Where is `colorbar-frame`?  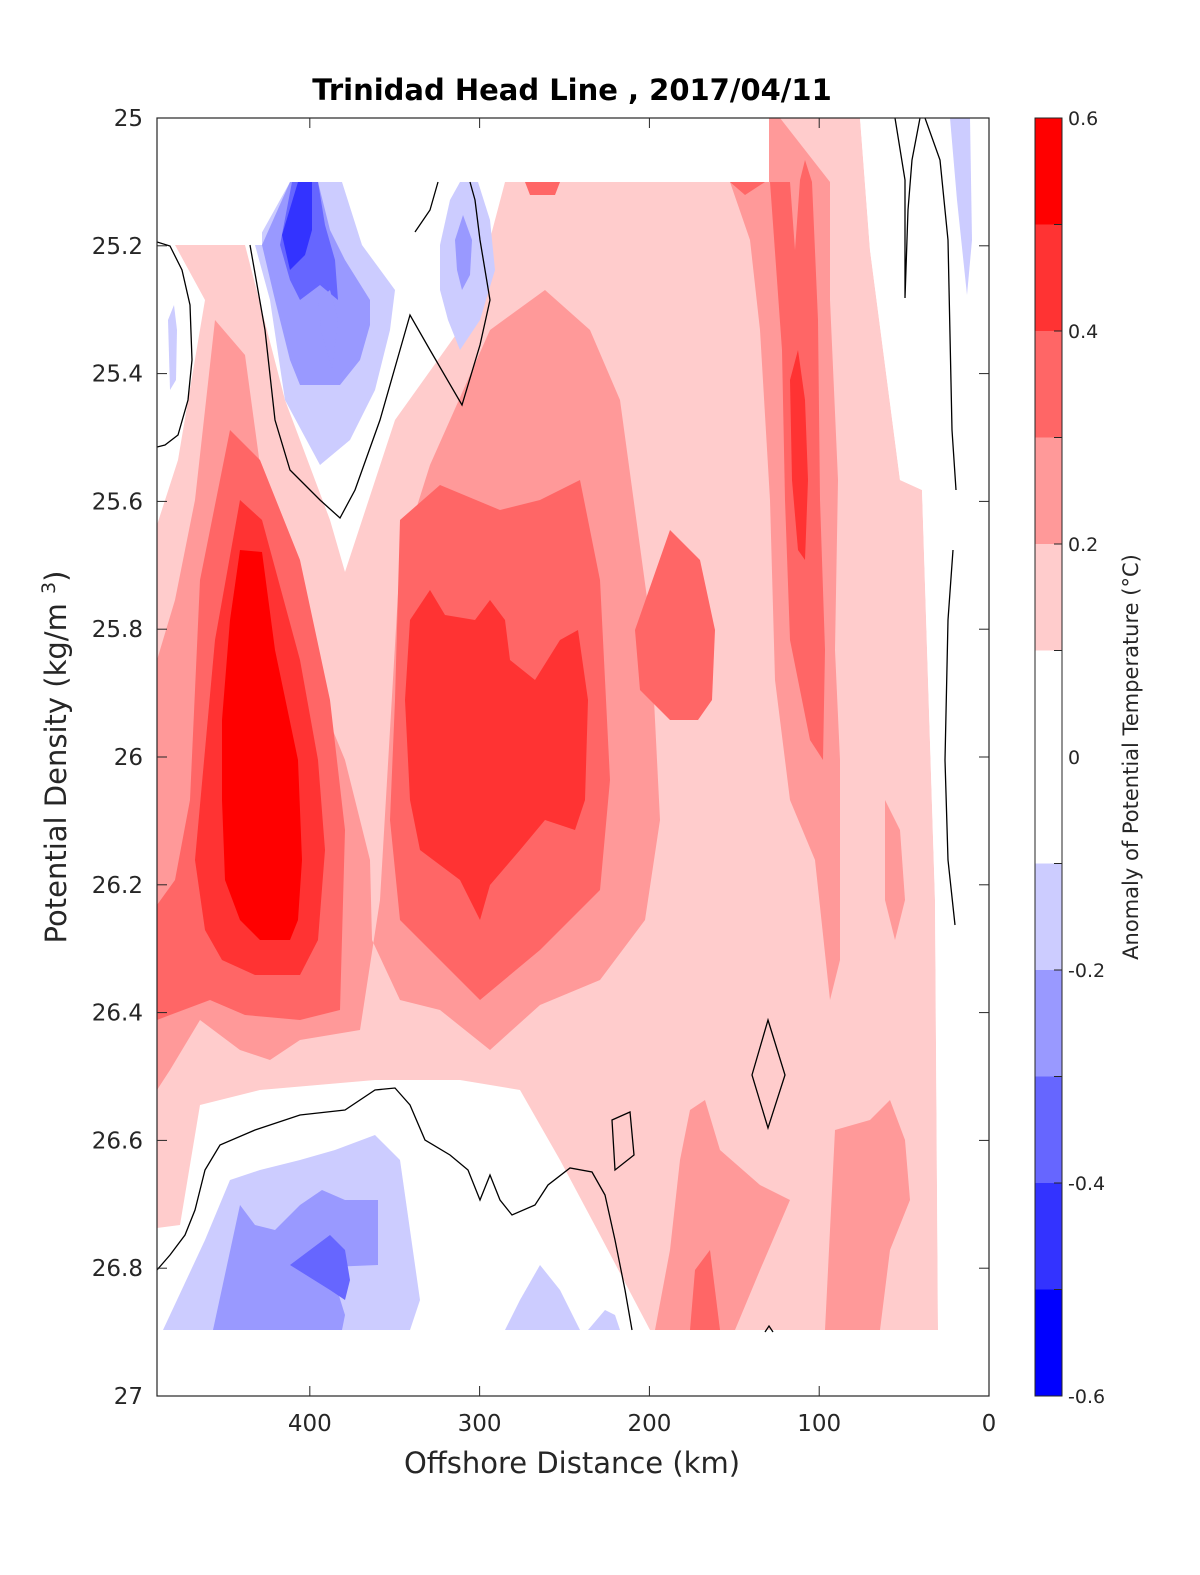 colorbar-frame is located at coordinates (1048, 757).